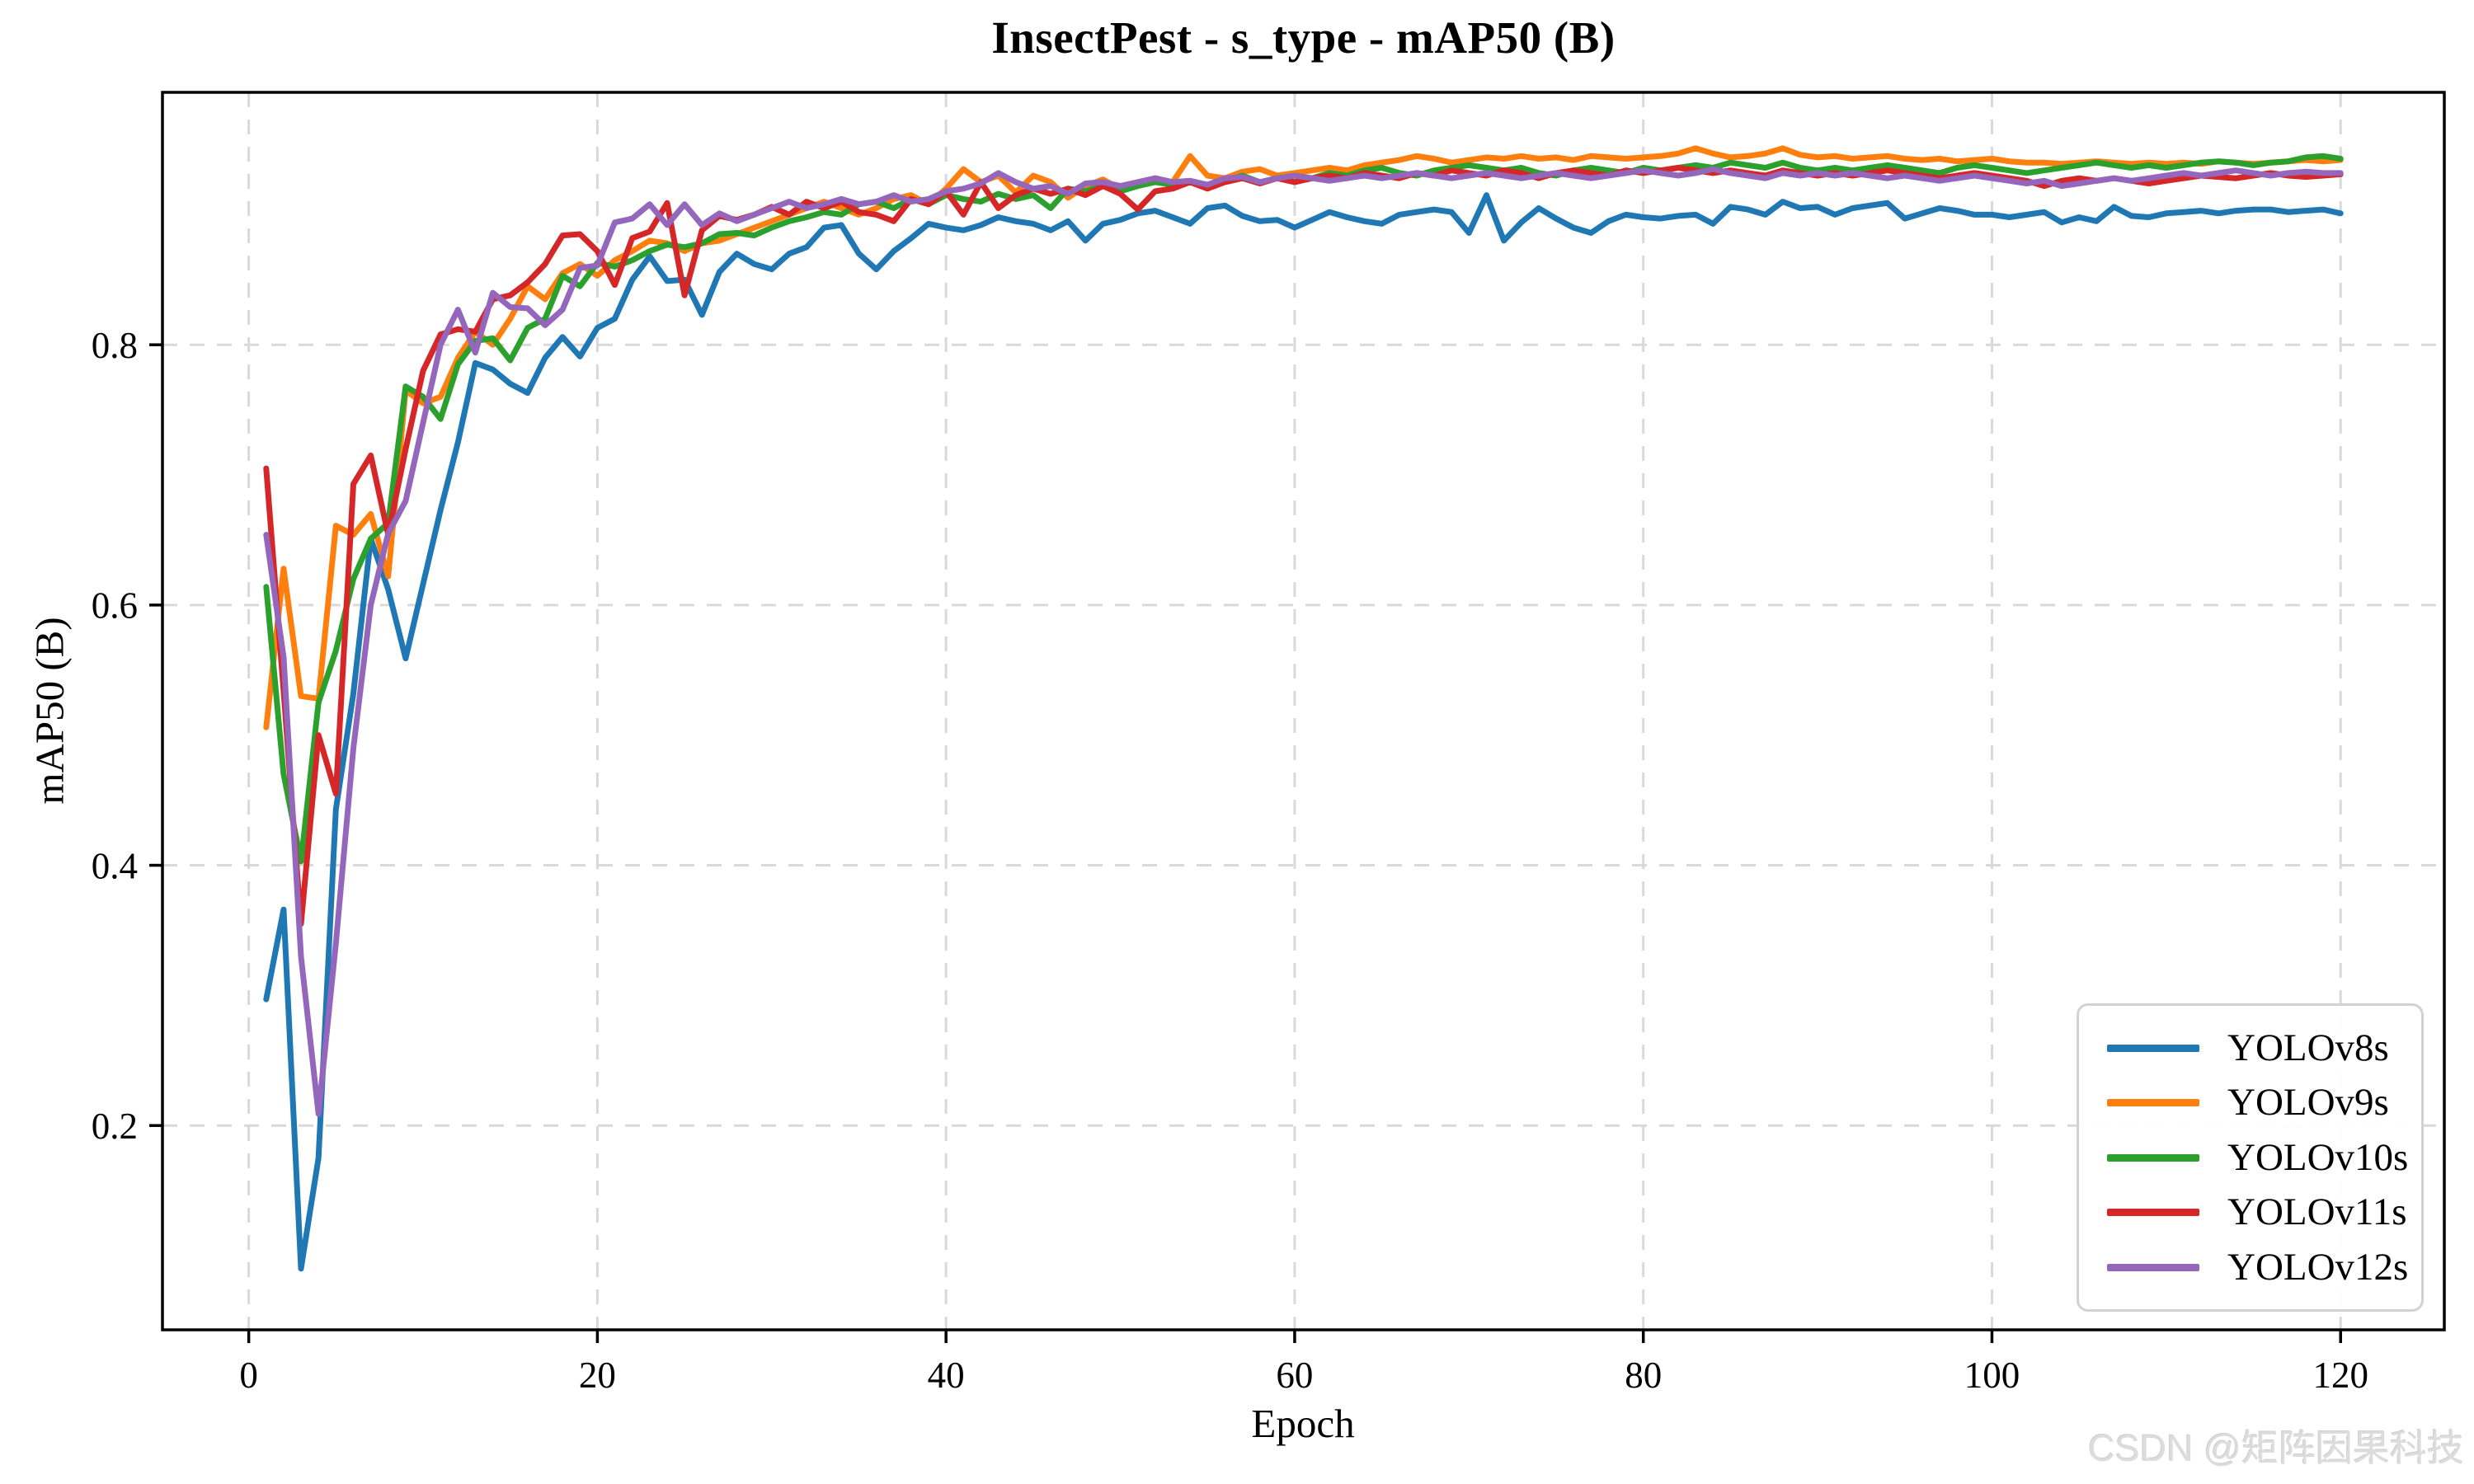 This screenshot has width=2474, height=1484. Describe the element at coordinates (1294, 1375) in the screenshot. I see `x-tick-label: 60` at that location.